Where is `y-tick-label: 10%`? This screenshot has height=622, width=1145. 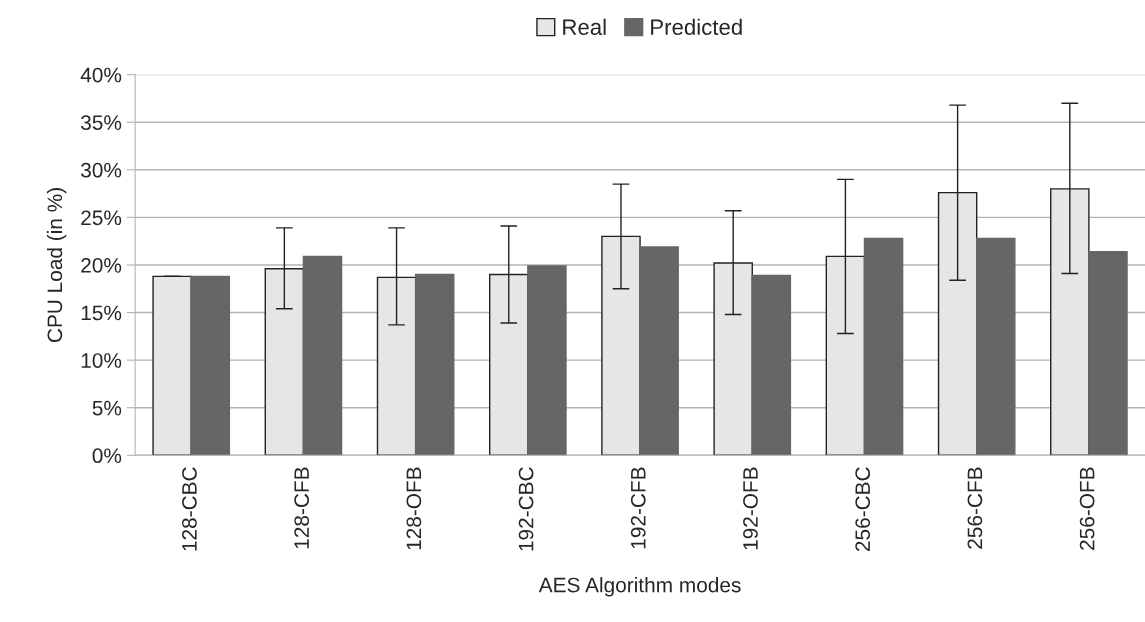
y-tick-label: 10% is located at coordinates (101, 360).